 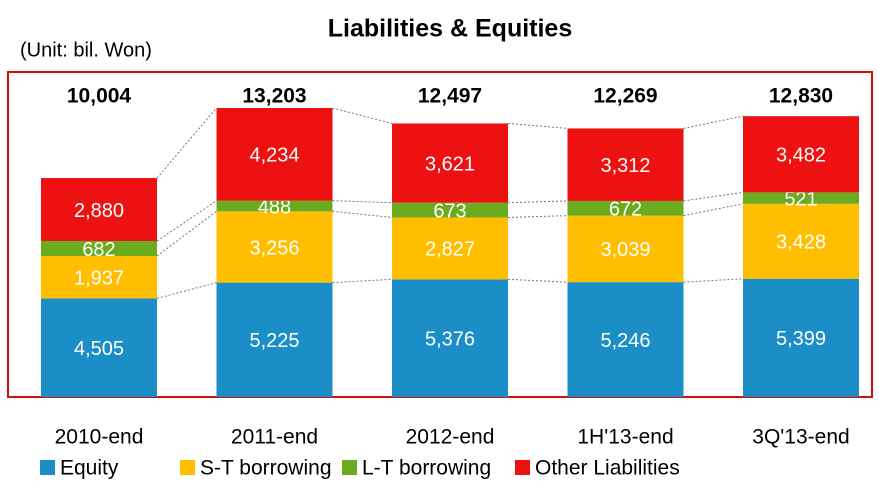 I want to click on total-label: 12,830, so click(x=801, y=96).